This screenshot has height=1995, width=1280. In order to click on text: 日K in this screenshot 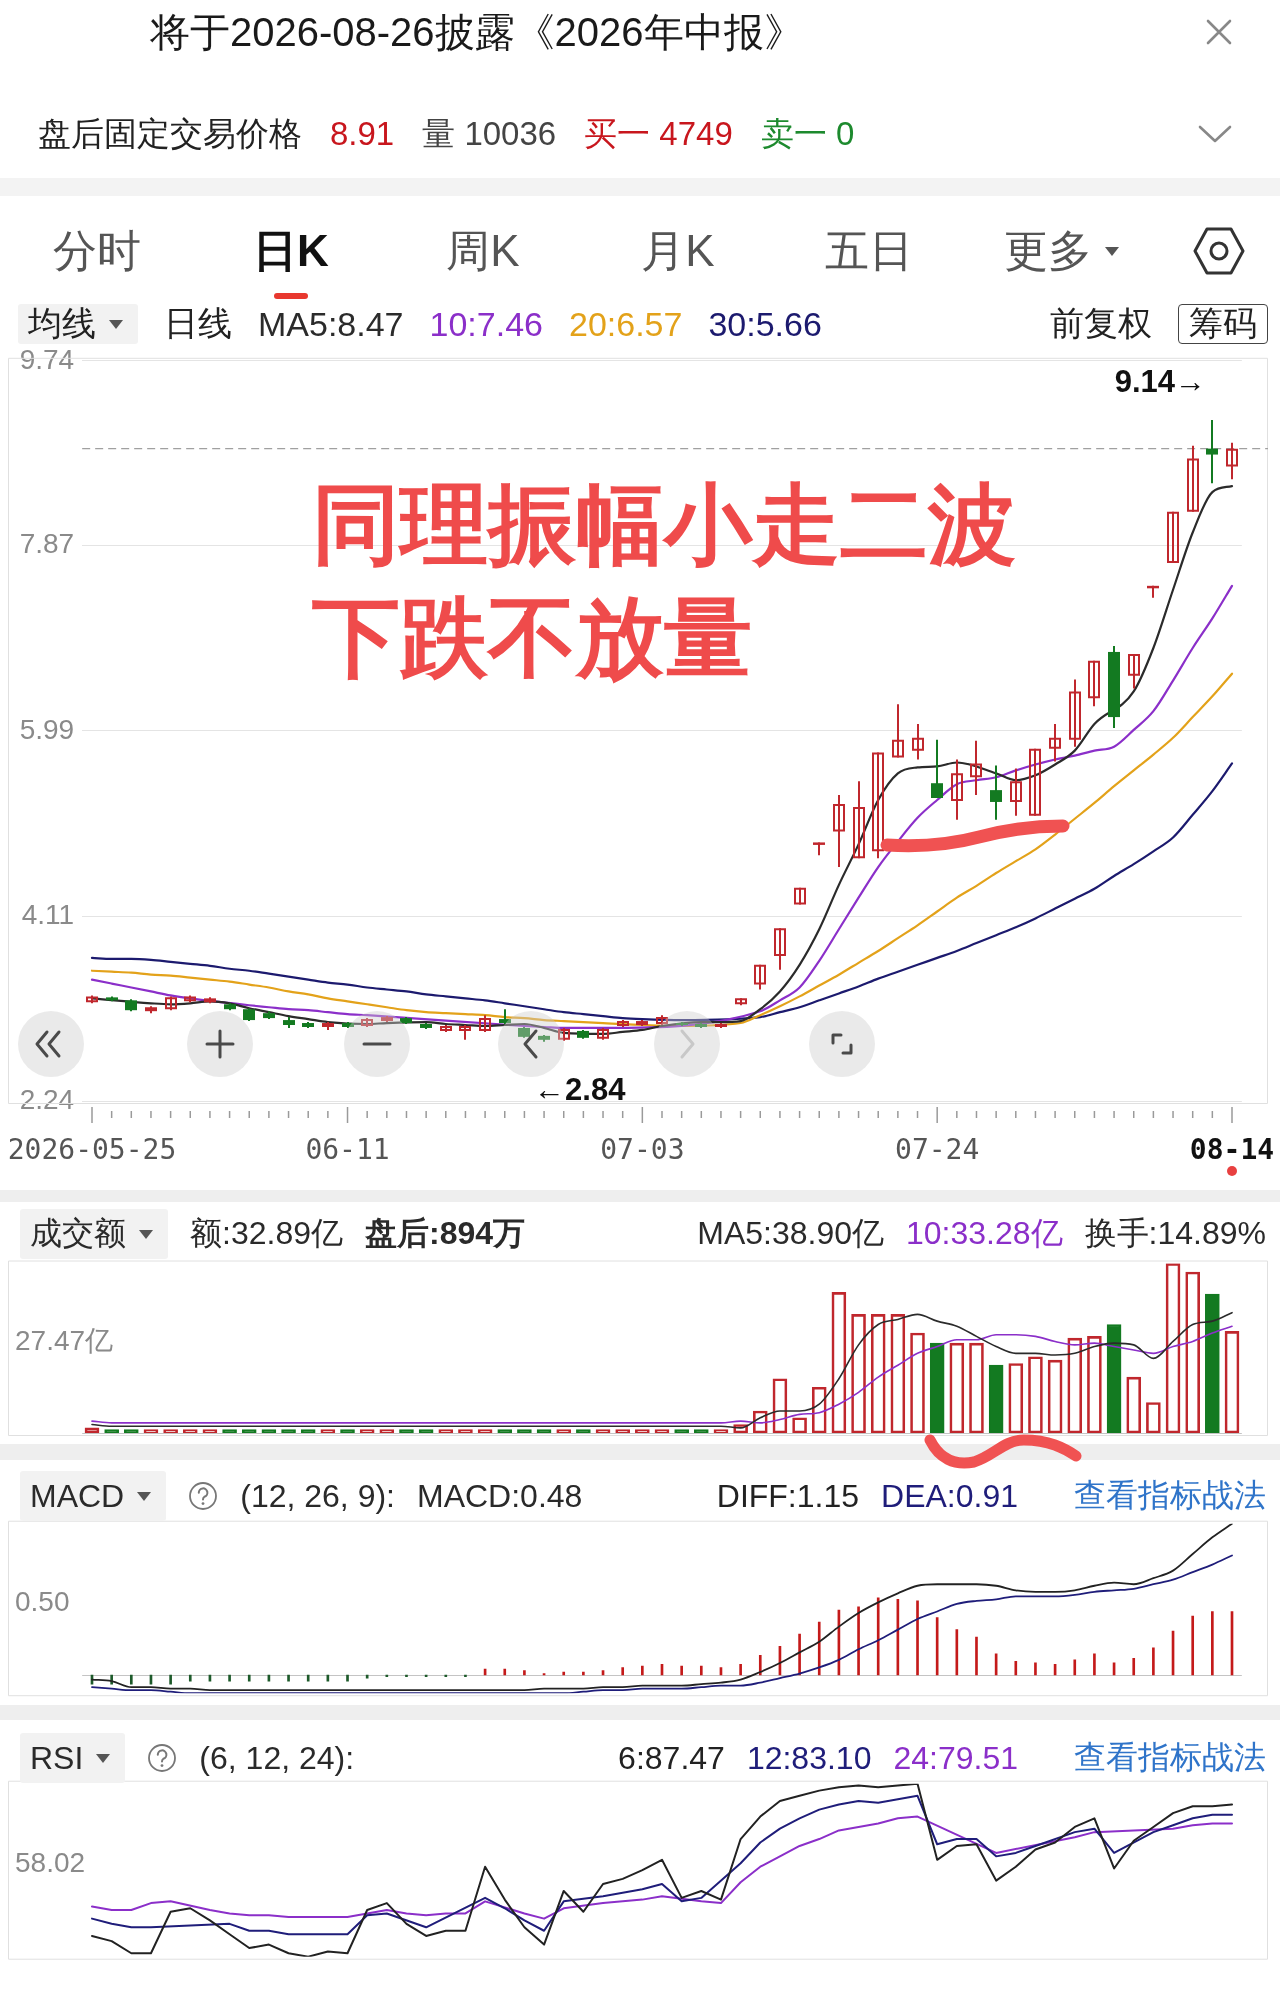, I will do `click(291, 250)`.